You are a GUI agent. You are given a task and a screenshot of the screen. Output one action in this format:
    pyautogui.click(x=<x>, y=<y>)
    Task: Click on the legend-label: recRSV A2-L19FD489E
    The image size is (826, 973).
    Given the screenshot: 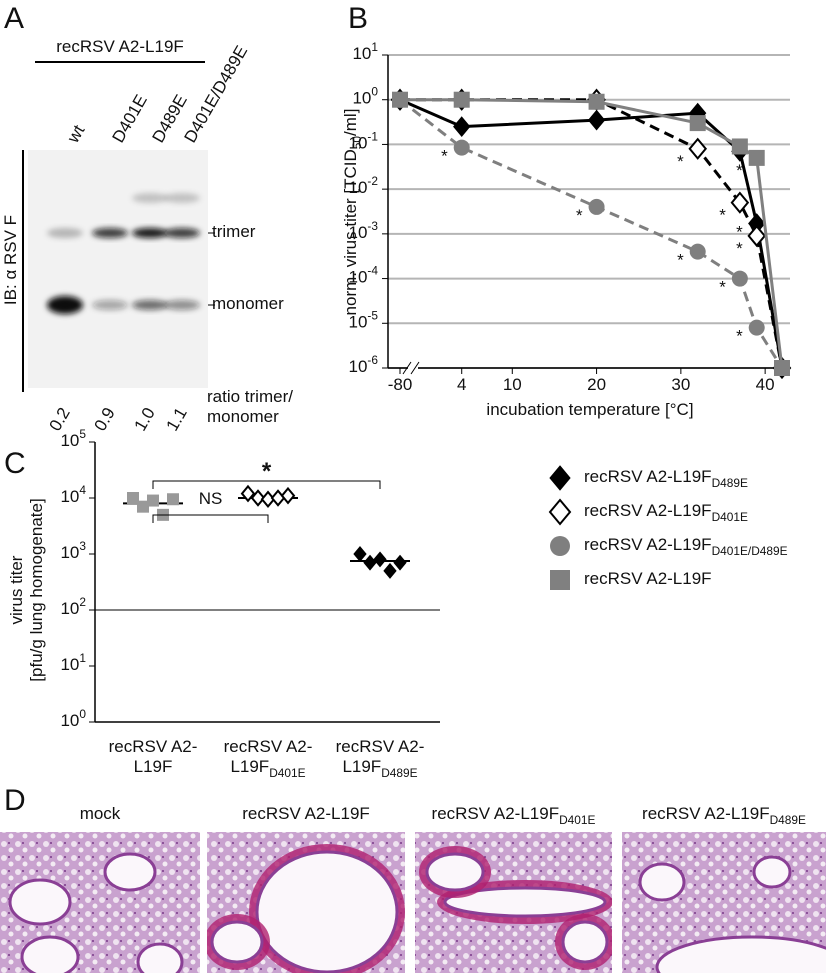 What is the action you would take?
    pyautogui.click(x=666, y=478)
    